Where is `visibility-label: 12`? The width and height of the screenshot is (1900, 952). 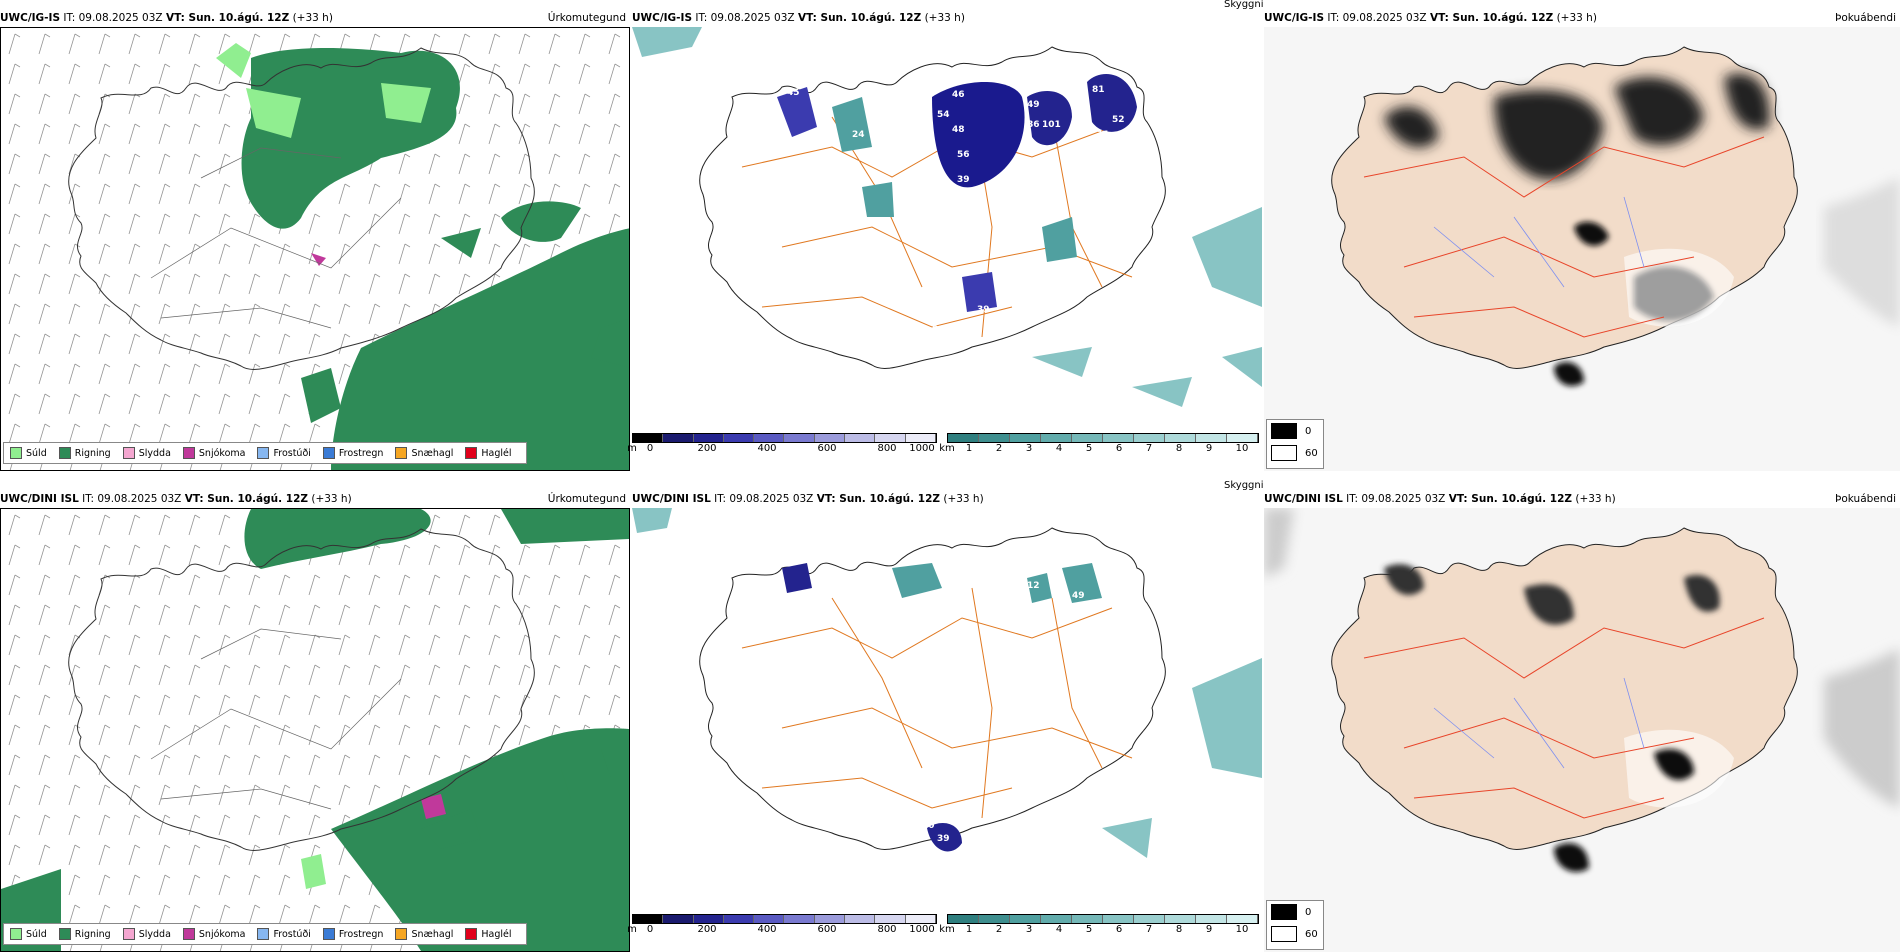 visibility-label: 12 is located at coordinates (1033, 586).